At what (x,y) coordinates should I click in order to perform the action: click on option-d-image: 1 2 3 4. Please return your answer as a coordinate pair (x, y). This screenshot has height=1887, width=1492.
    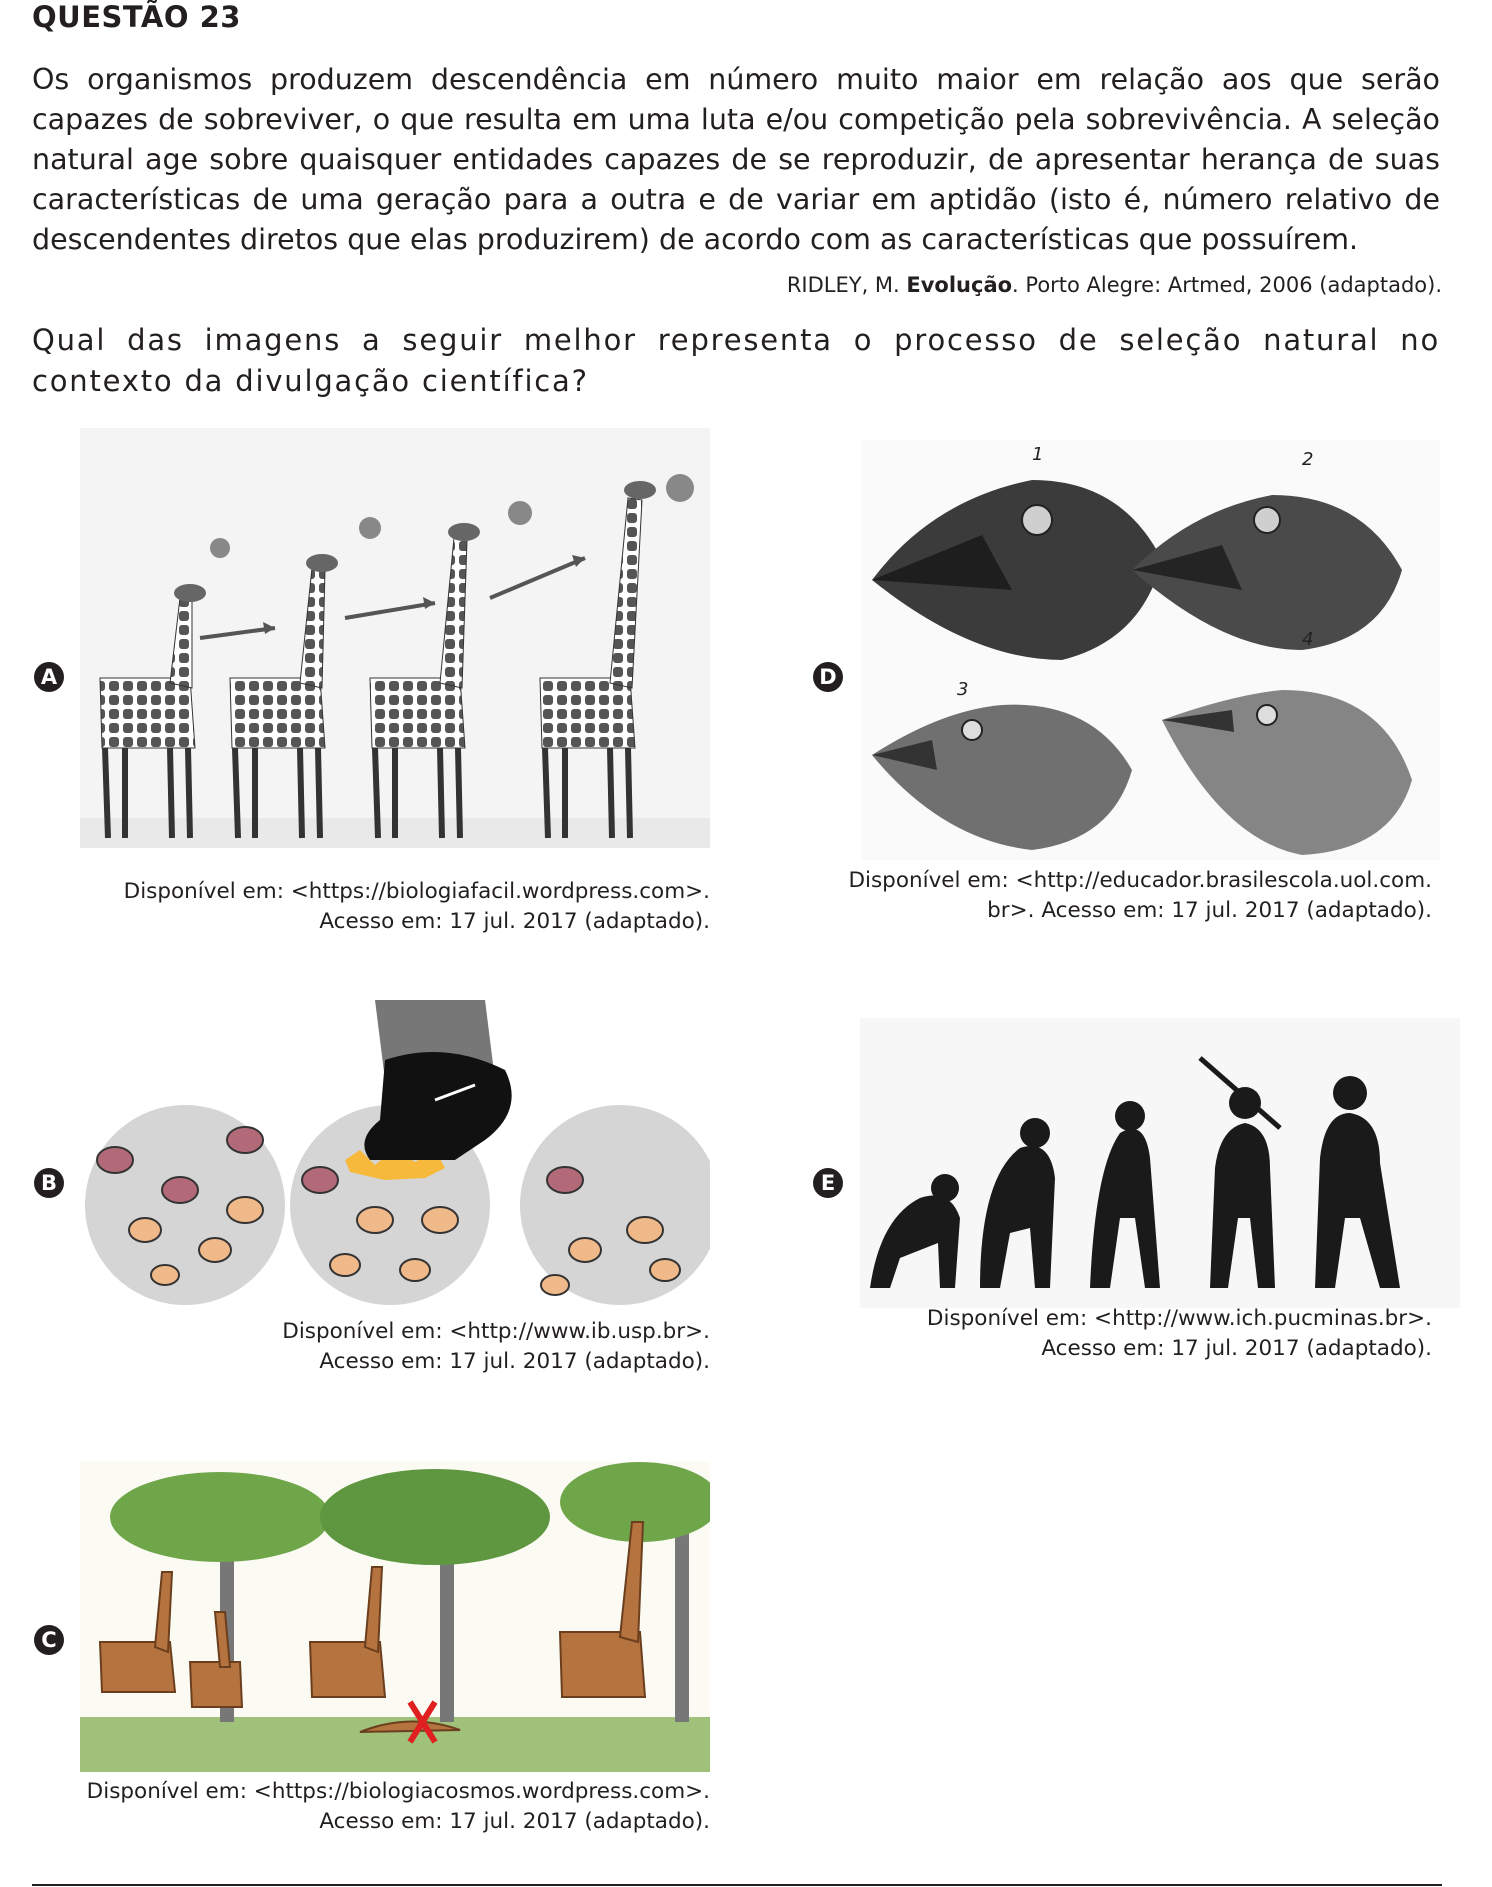
    Looking at the image, I should click on (1151, 650).